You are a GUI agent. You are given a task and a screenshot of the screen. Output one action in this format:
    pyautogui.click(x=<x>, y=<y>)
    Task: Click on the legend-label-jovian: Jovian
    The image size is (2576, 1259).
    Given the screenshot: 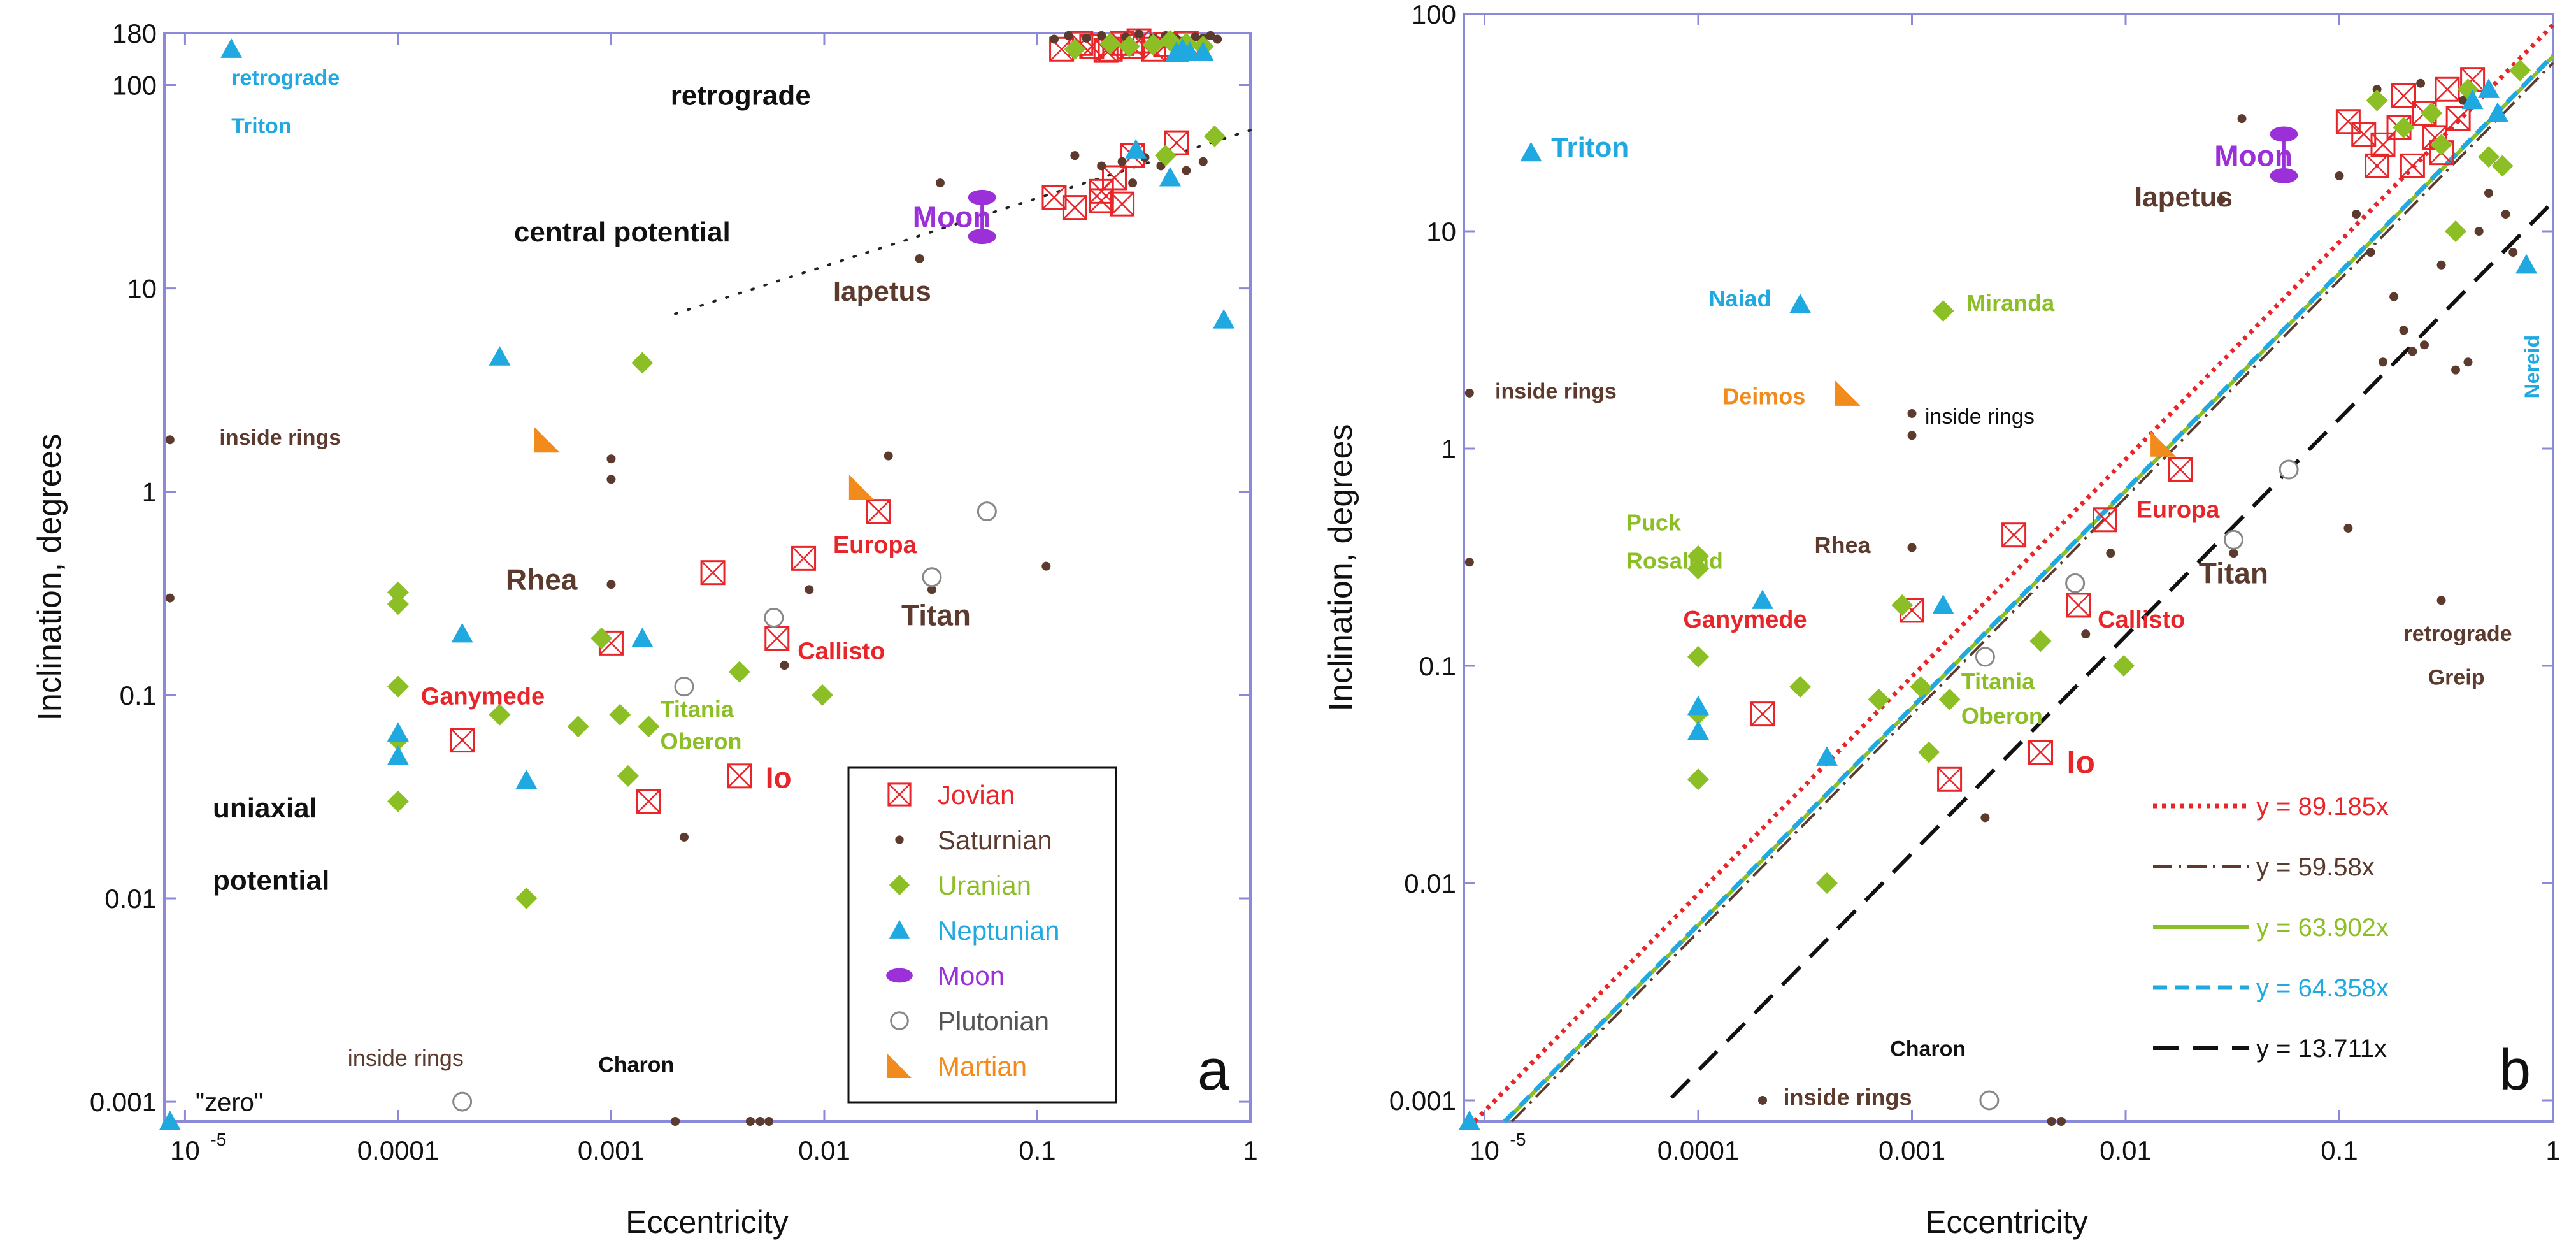 What is the action you would take?
    pyautogui.click(x=977, y=795)
    